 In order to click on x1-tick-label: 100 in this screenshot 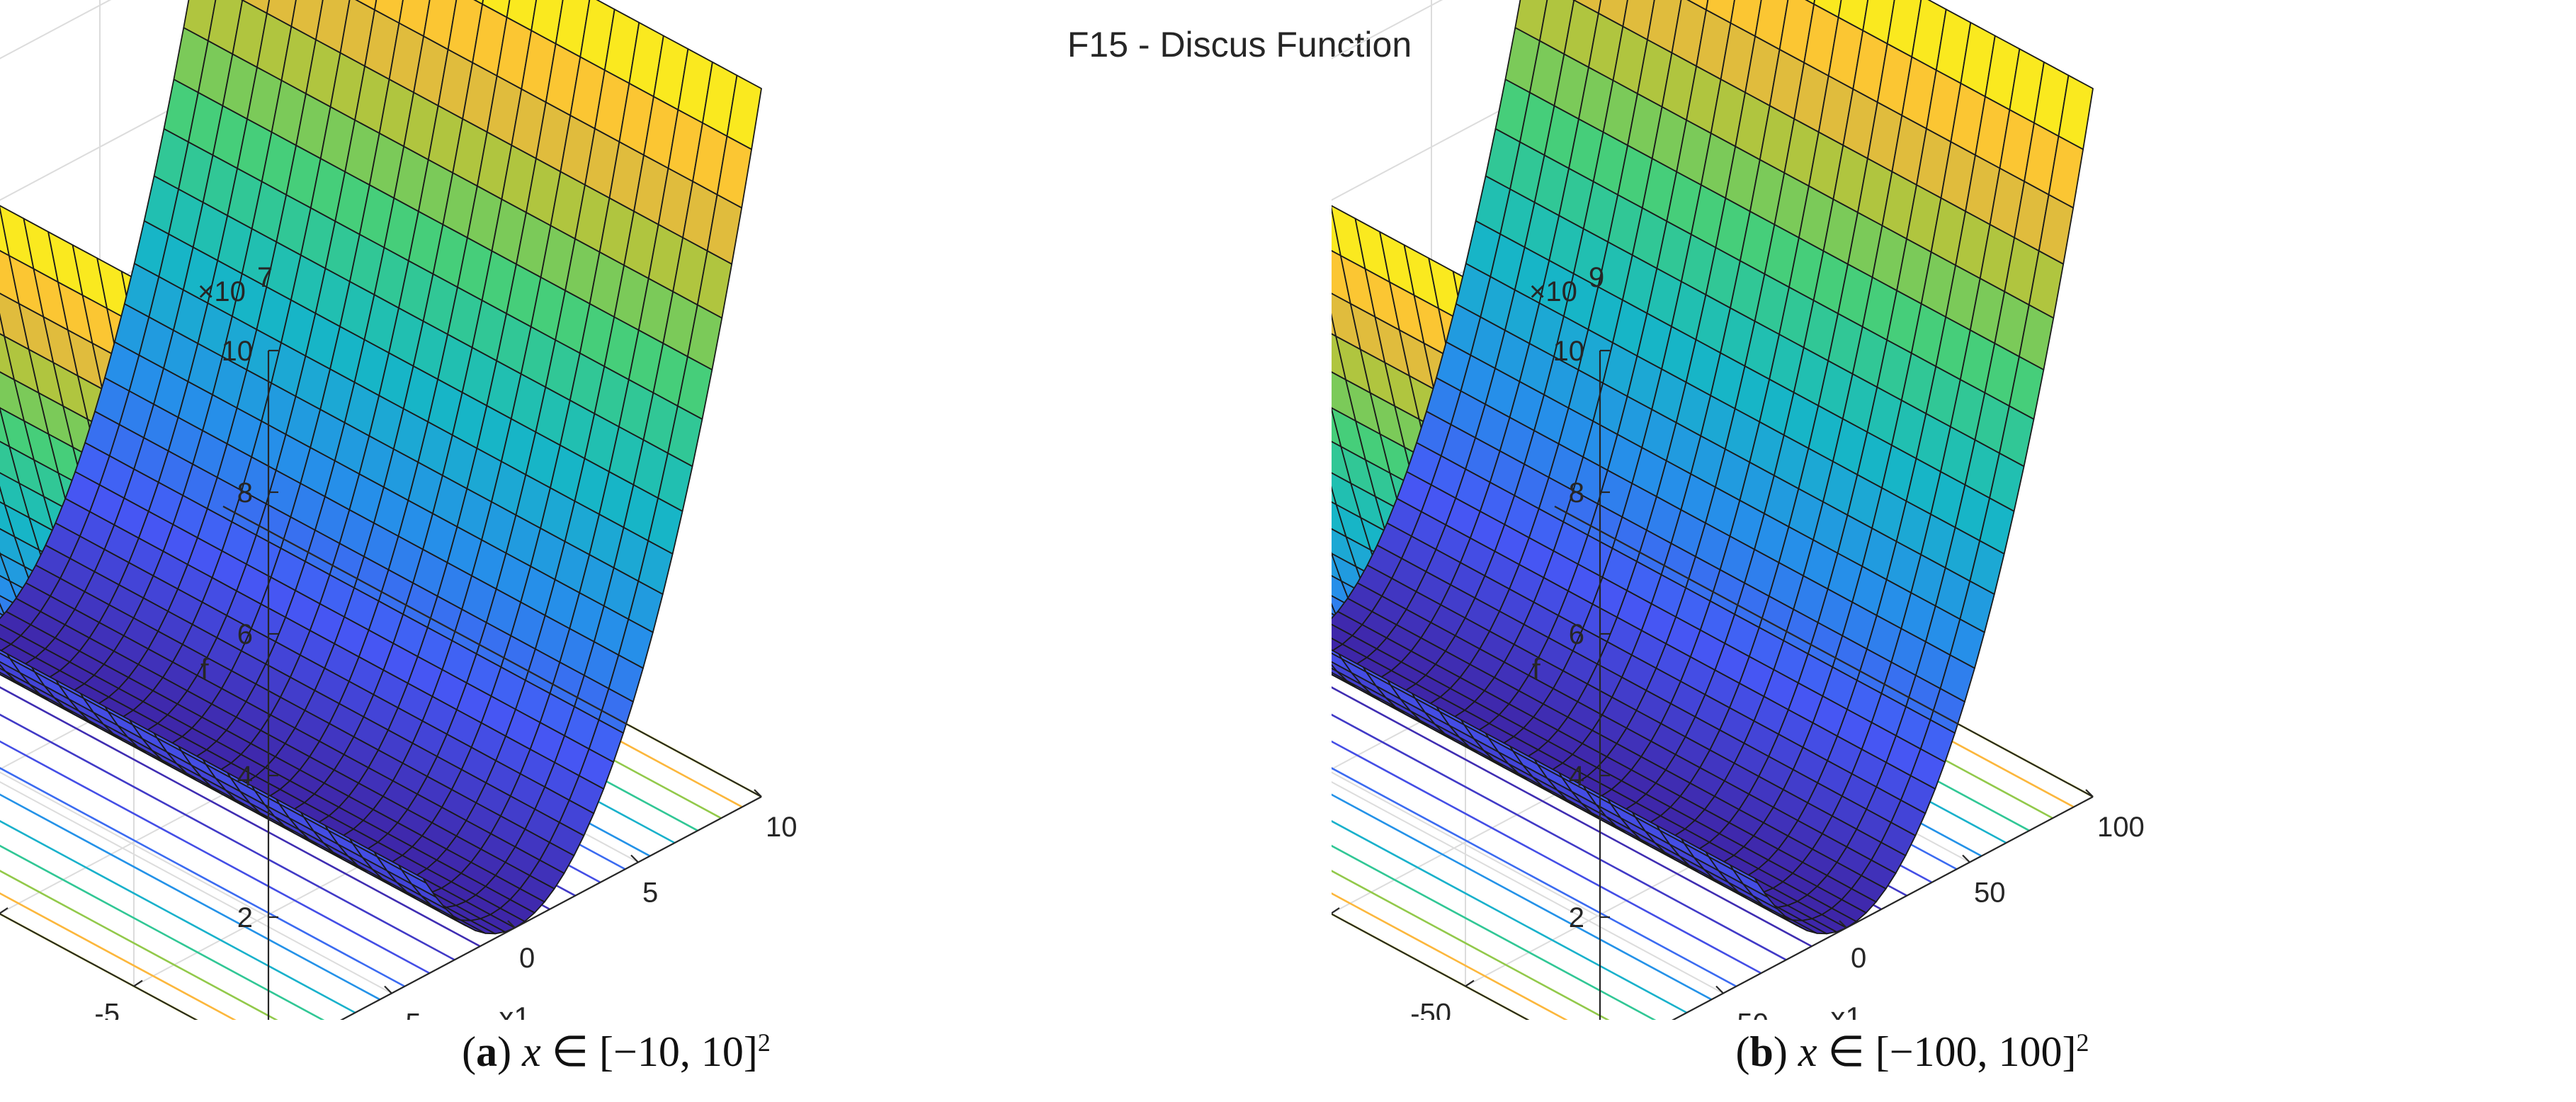, I will do `click(2121, 827)`.